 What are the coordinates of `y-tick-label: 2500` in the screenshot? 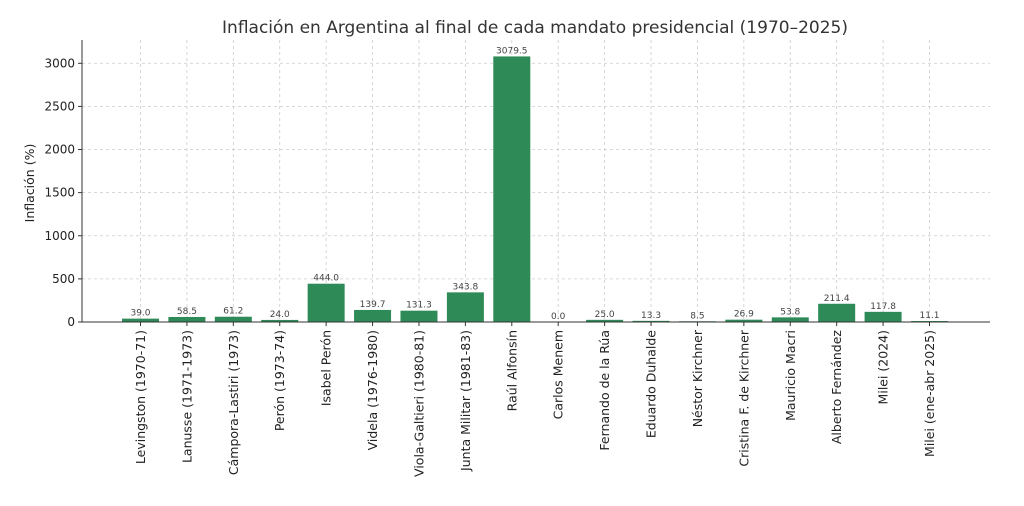 It's located at (59, 106).